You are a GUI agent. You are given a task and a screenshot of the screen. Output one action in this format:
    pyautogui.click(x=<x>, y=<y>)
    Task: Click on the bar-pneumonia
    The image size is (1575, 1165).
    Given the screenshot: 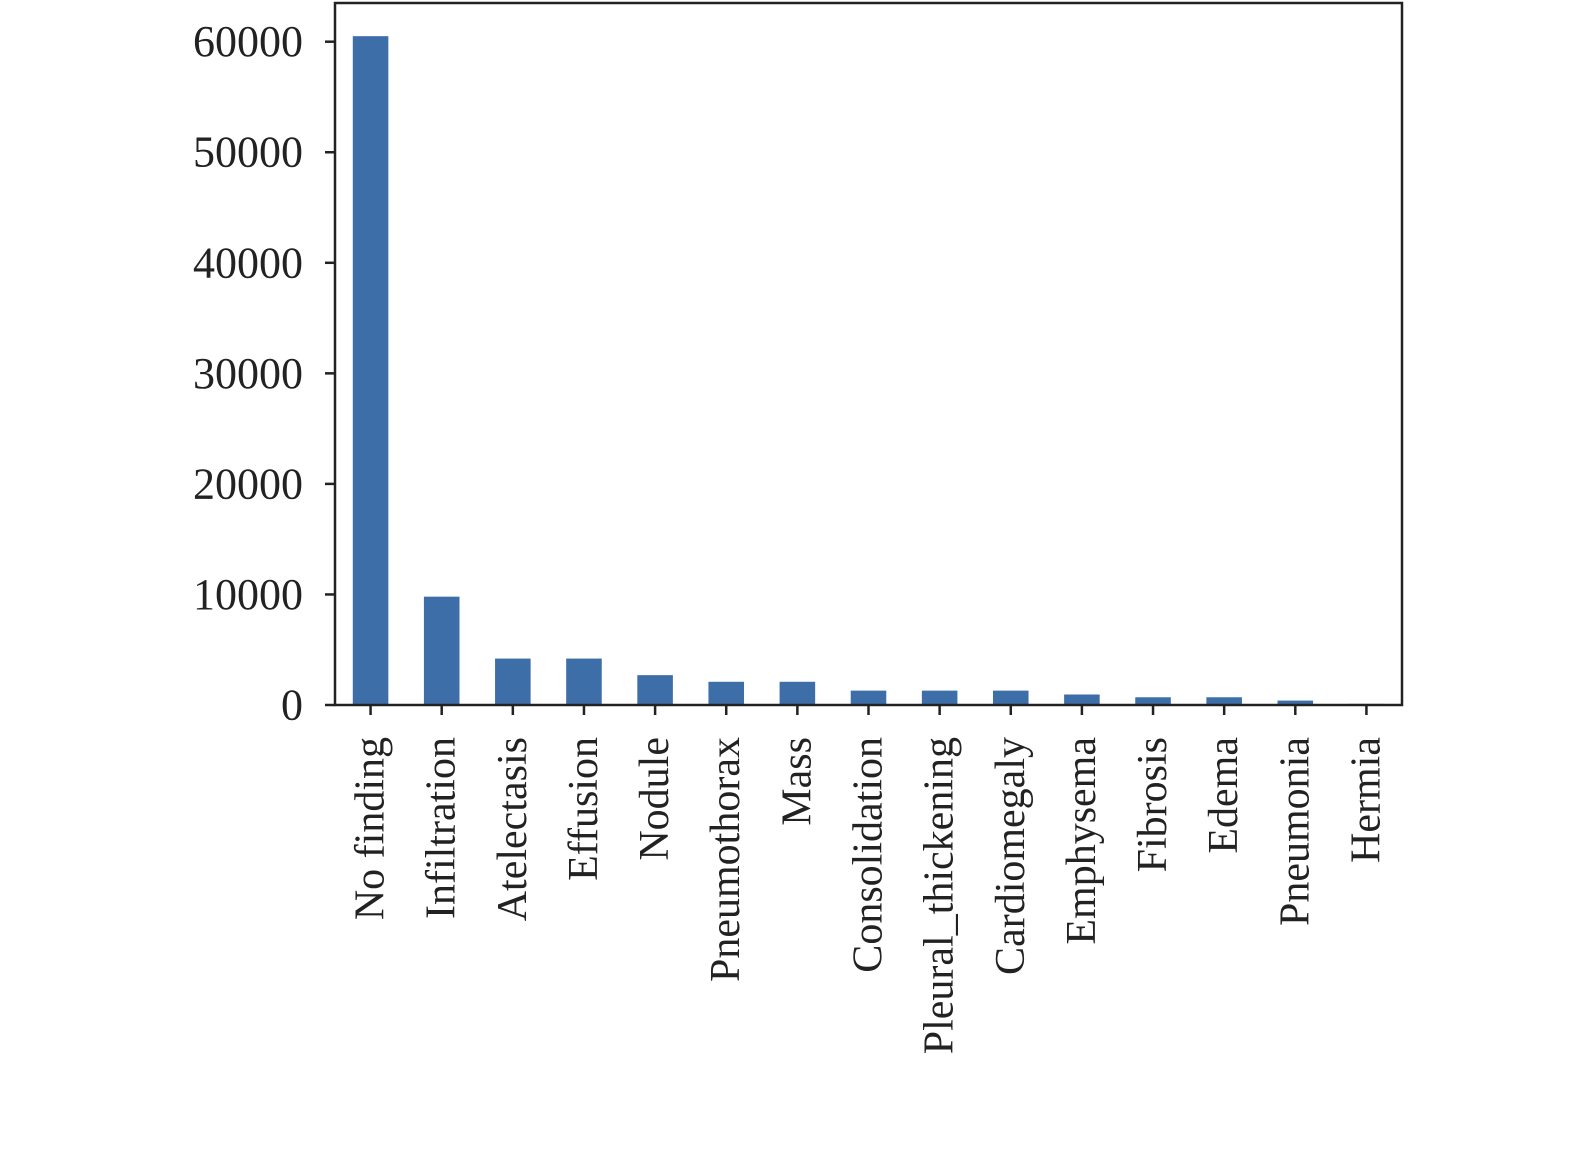 What is the action you would take?
    pyautogui.click(x=1295, y=702)
    